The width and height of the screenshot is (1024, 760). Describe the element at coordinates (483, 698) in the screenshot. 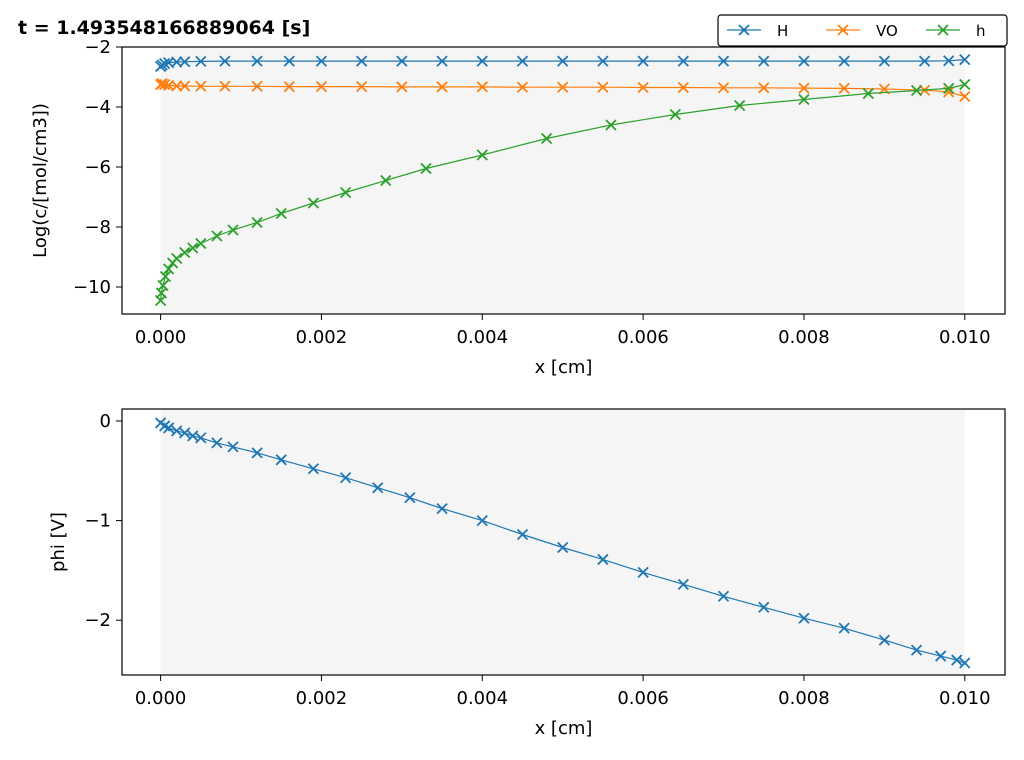

I see `x-tick-label: 0.004` at that location.